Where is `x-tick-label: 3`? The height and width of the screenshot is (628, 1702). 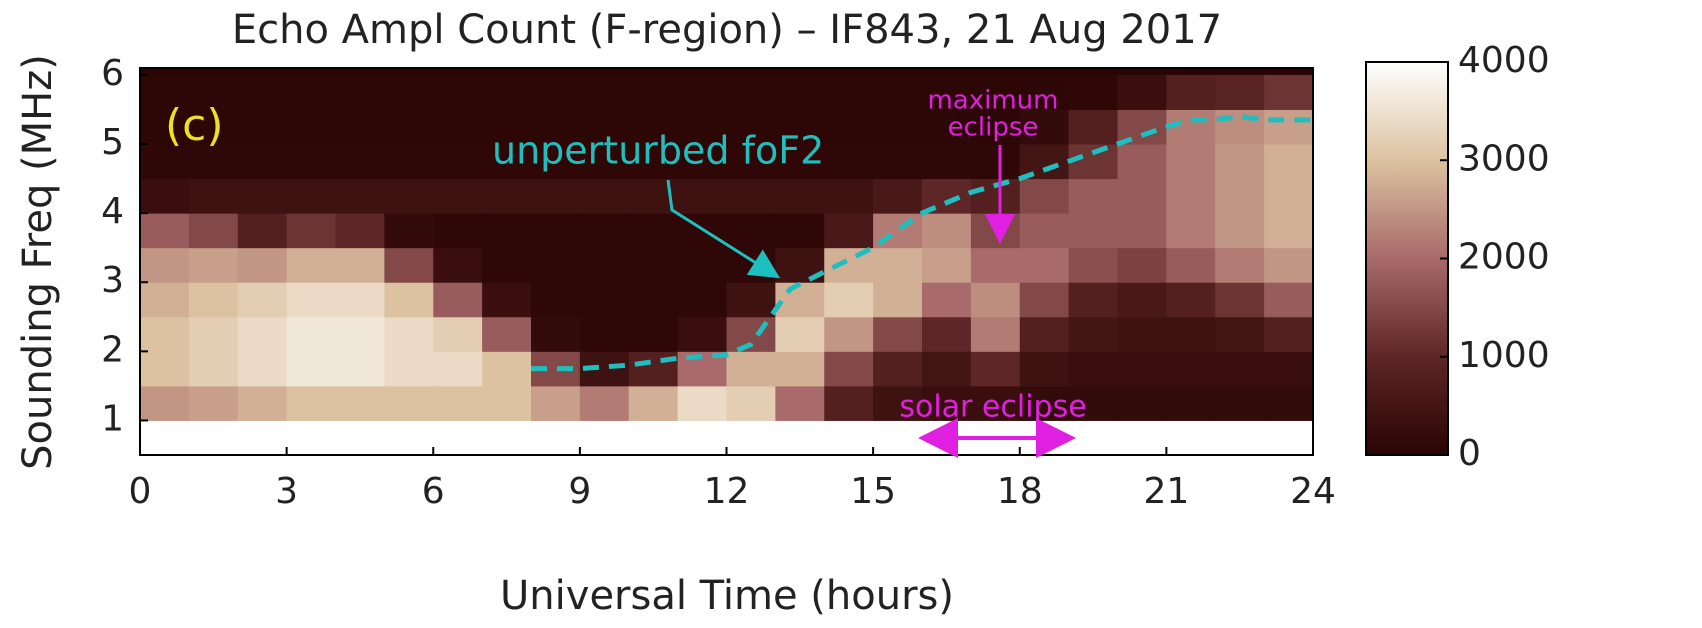
x-tick-label: 3 is located at coordinates (286, 491).